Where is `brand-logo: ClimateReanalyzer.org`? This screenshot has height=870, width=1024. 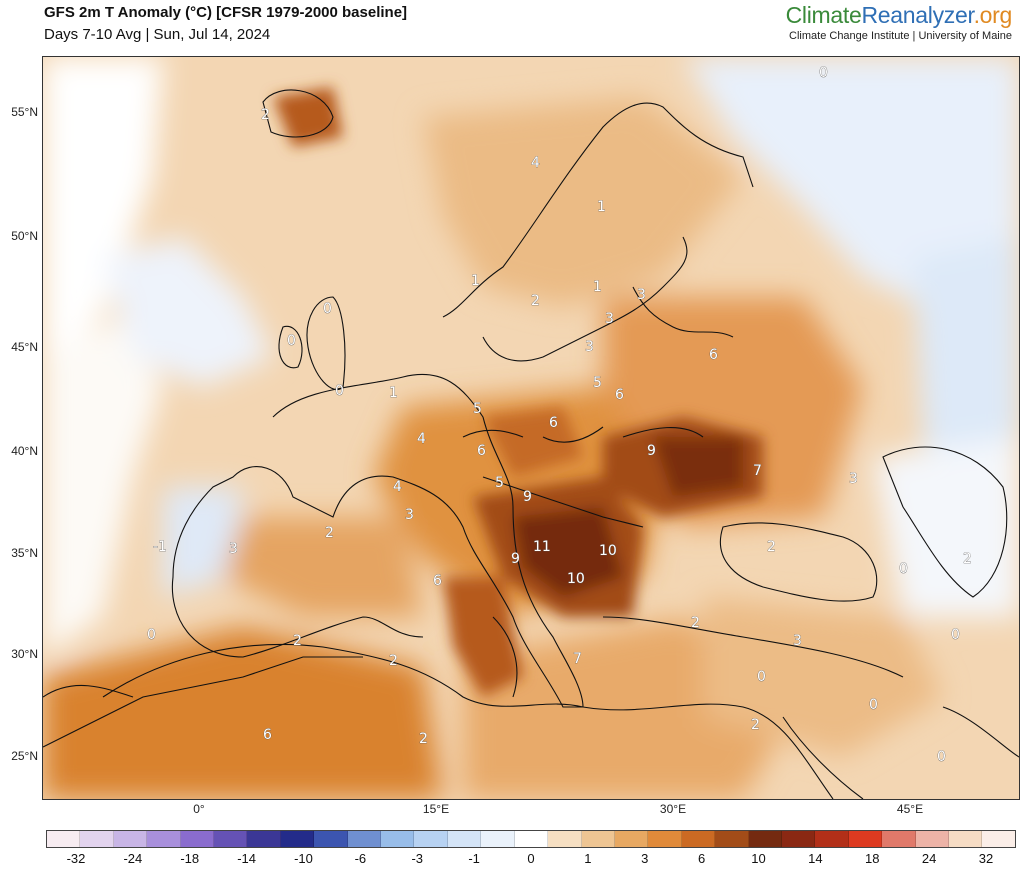 brand-logo: ClimateReanalyzer.org is located at coordinates (899, 15).